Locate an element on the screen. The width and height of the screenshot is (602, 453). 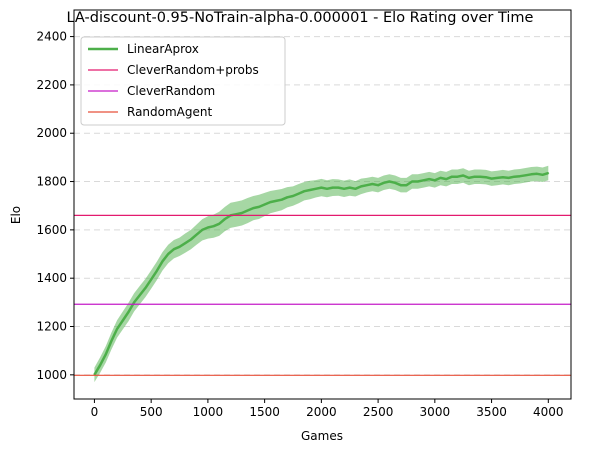
x-tick-label: 1500 is located at coordinates (264, 412).